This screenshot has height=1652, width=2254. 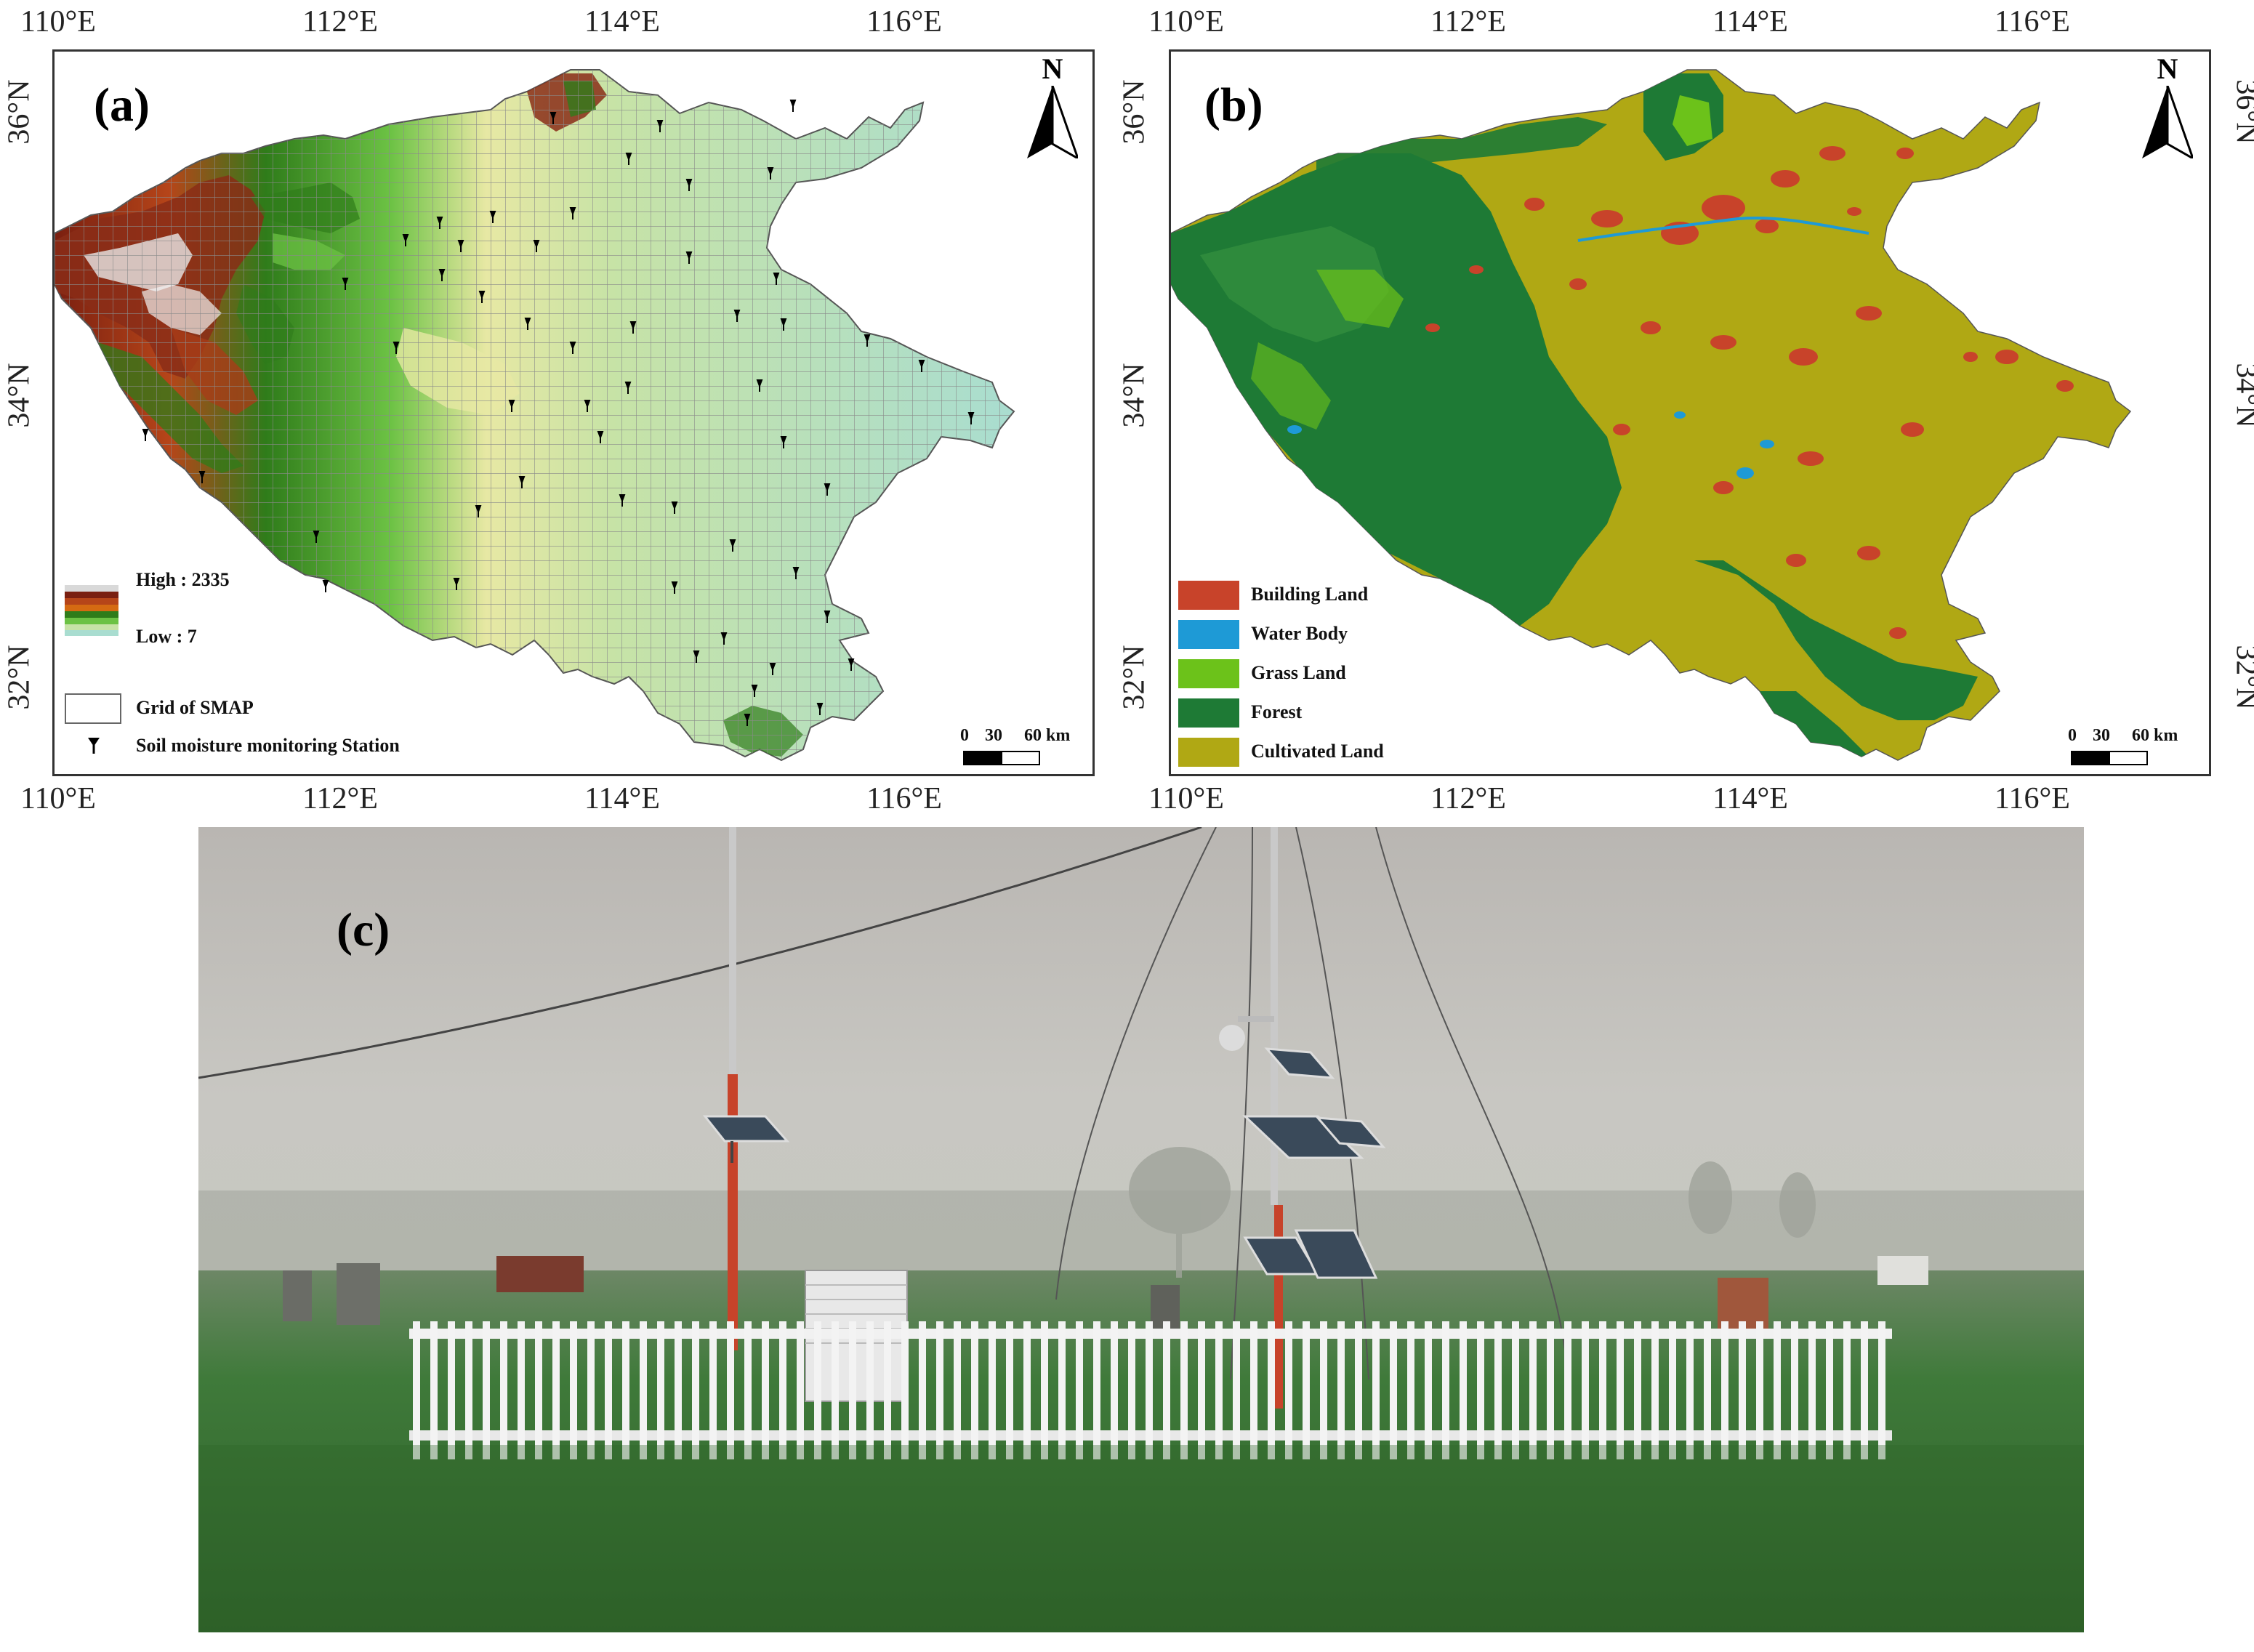 I want to click on lon-tick-112-b-top: 112°E, so click(x=1468, y=22).